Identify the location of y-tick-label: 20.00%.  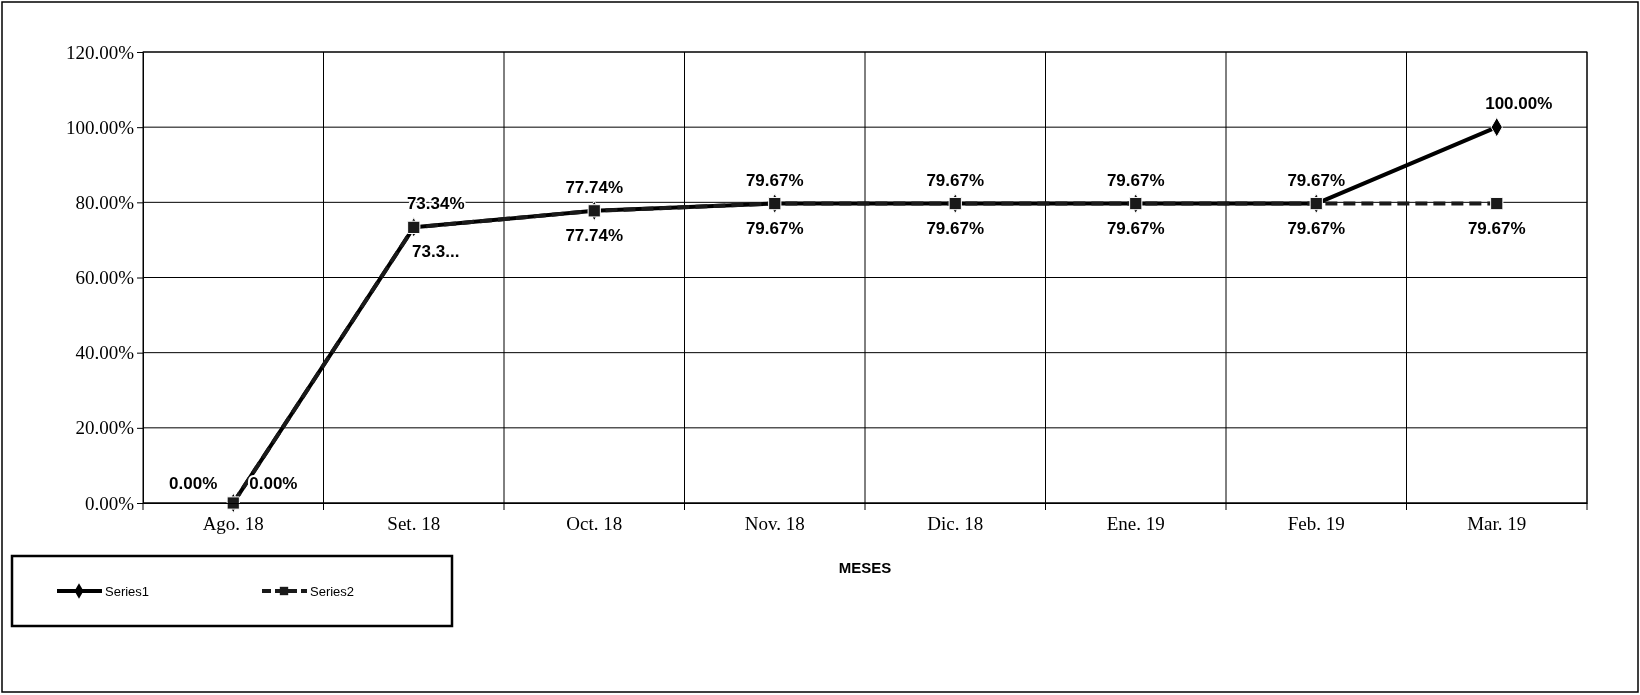
(105, 428).